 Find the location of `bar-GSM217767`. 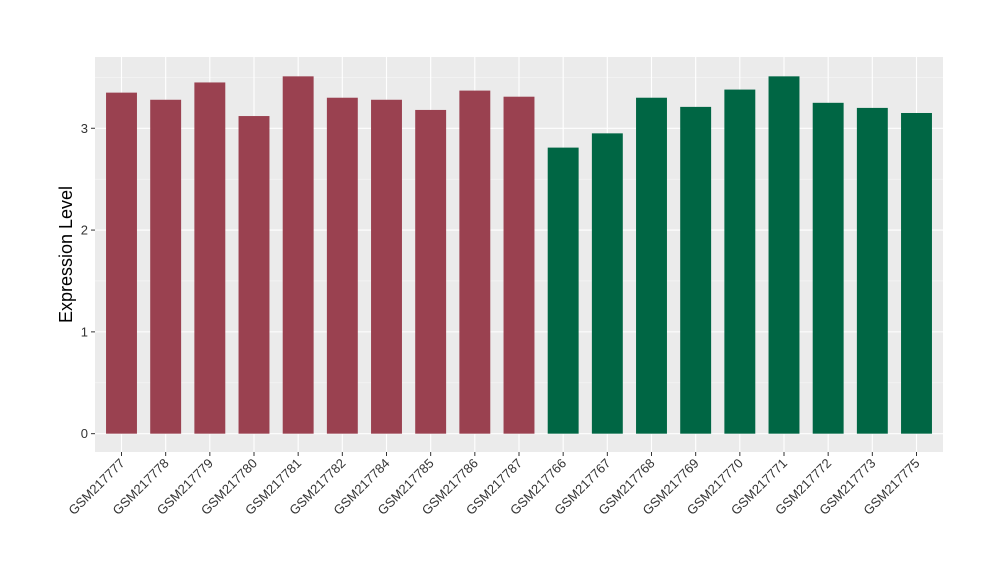

bar-GSM217767 is located at coordinates (607, 283).